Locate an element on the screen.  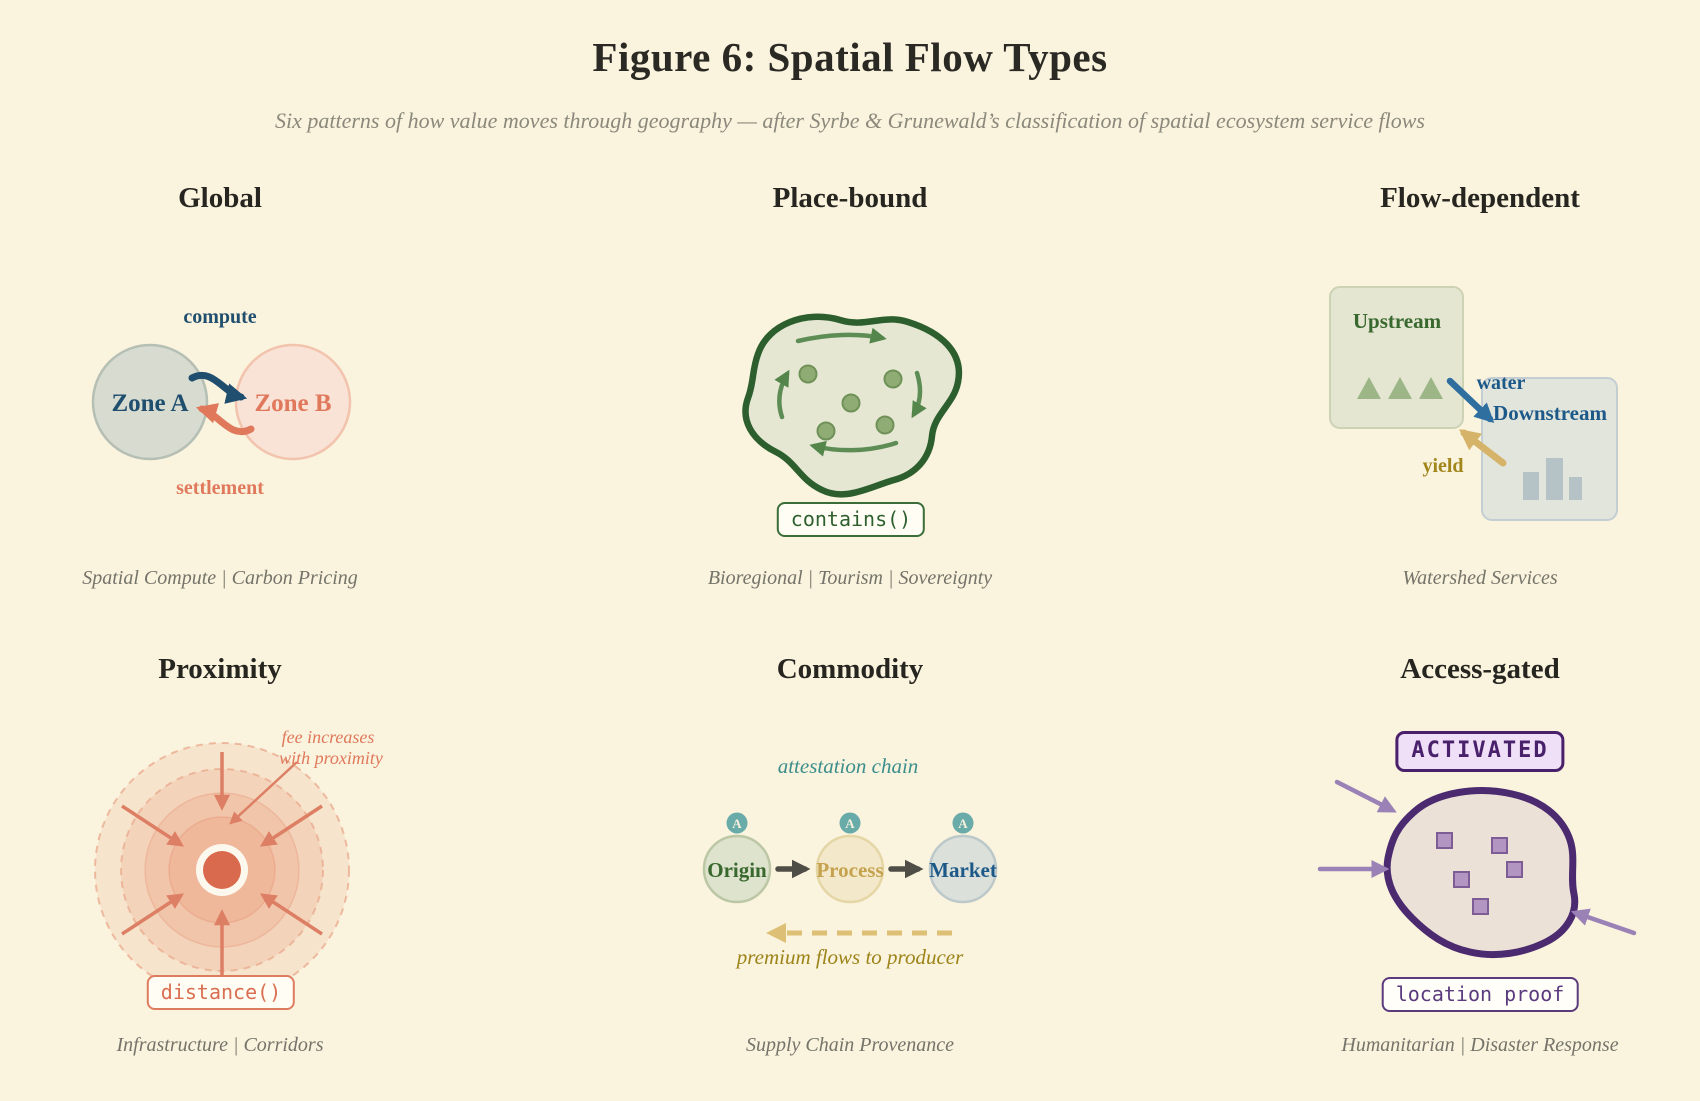
panel-global-caption: Spatial Compute | Carbon Pricing is located at coordinates (220, 578).